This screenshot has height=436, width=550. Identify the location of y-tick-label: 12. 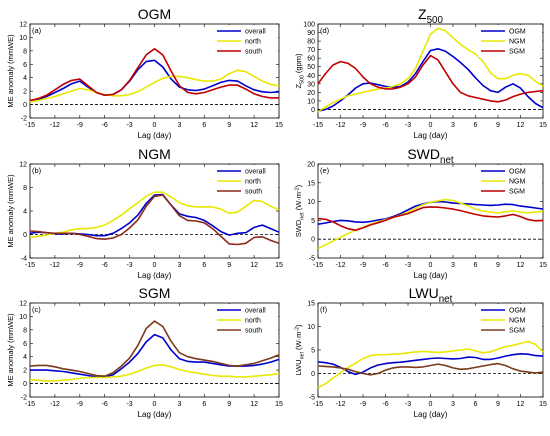
(23, 165).